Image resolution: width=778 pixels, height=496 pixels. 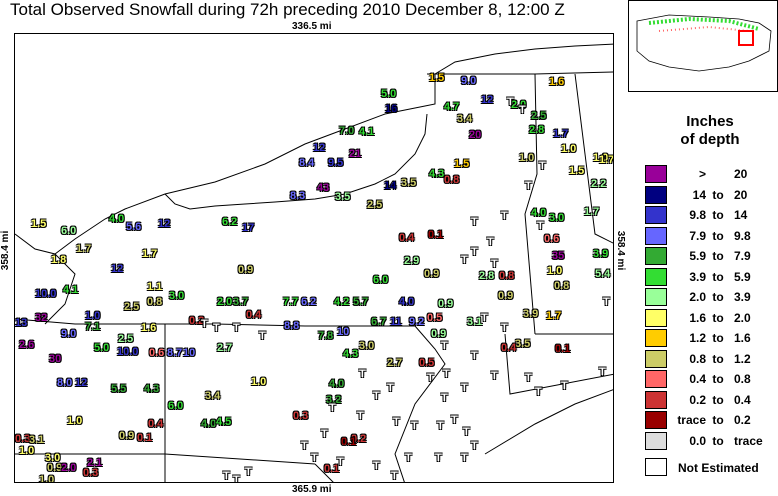 What do you see at coordinates (119, 389) in the screenshot?
I see `snowfall-observation: 5.5` at bounding box center [119, 389].